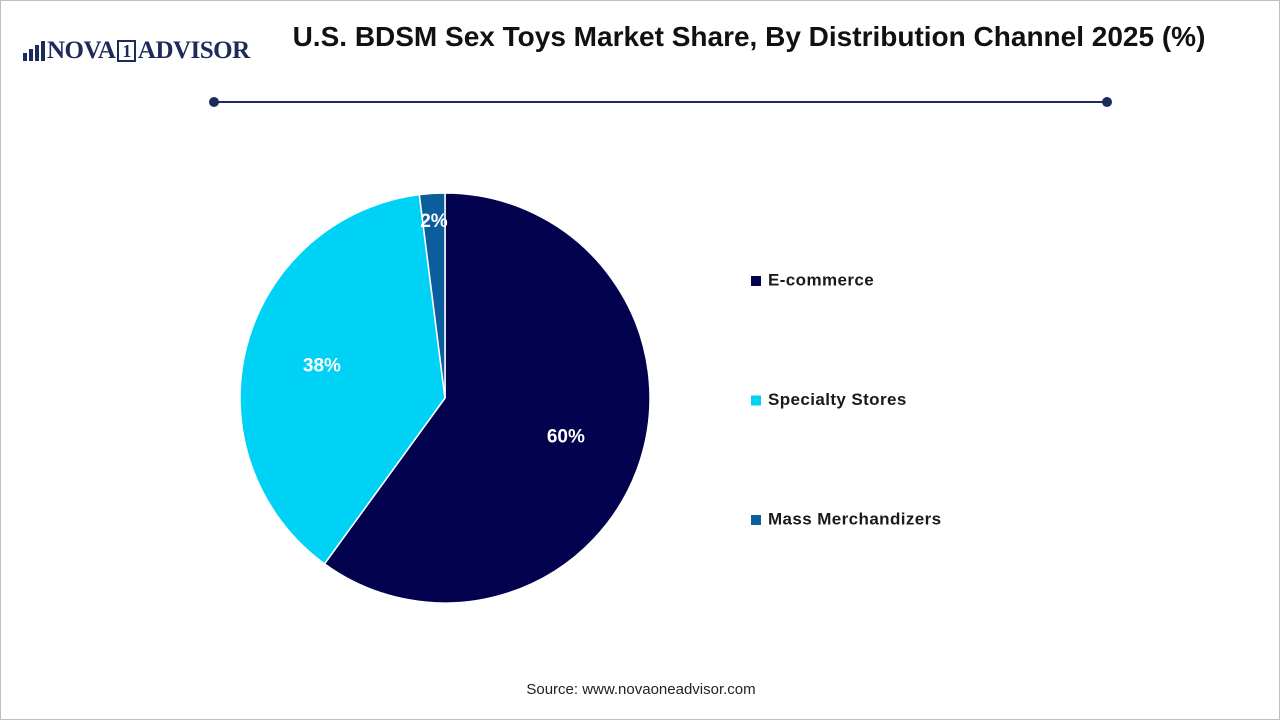  Describe the element at coordinates (81, 50) in the screenshot. I see `logo-text: NOVA` at that location.